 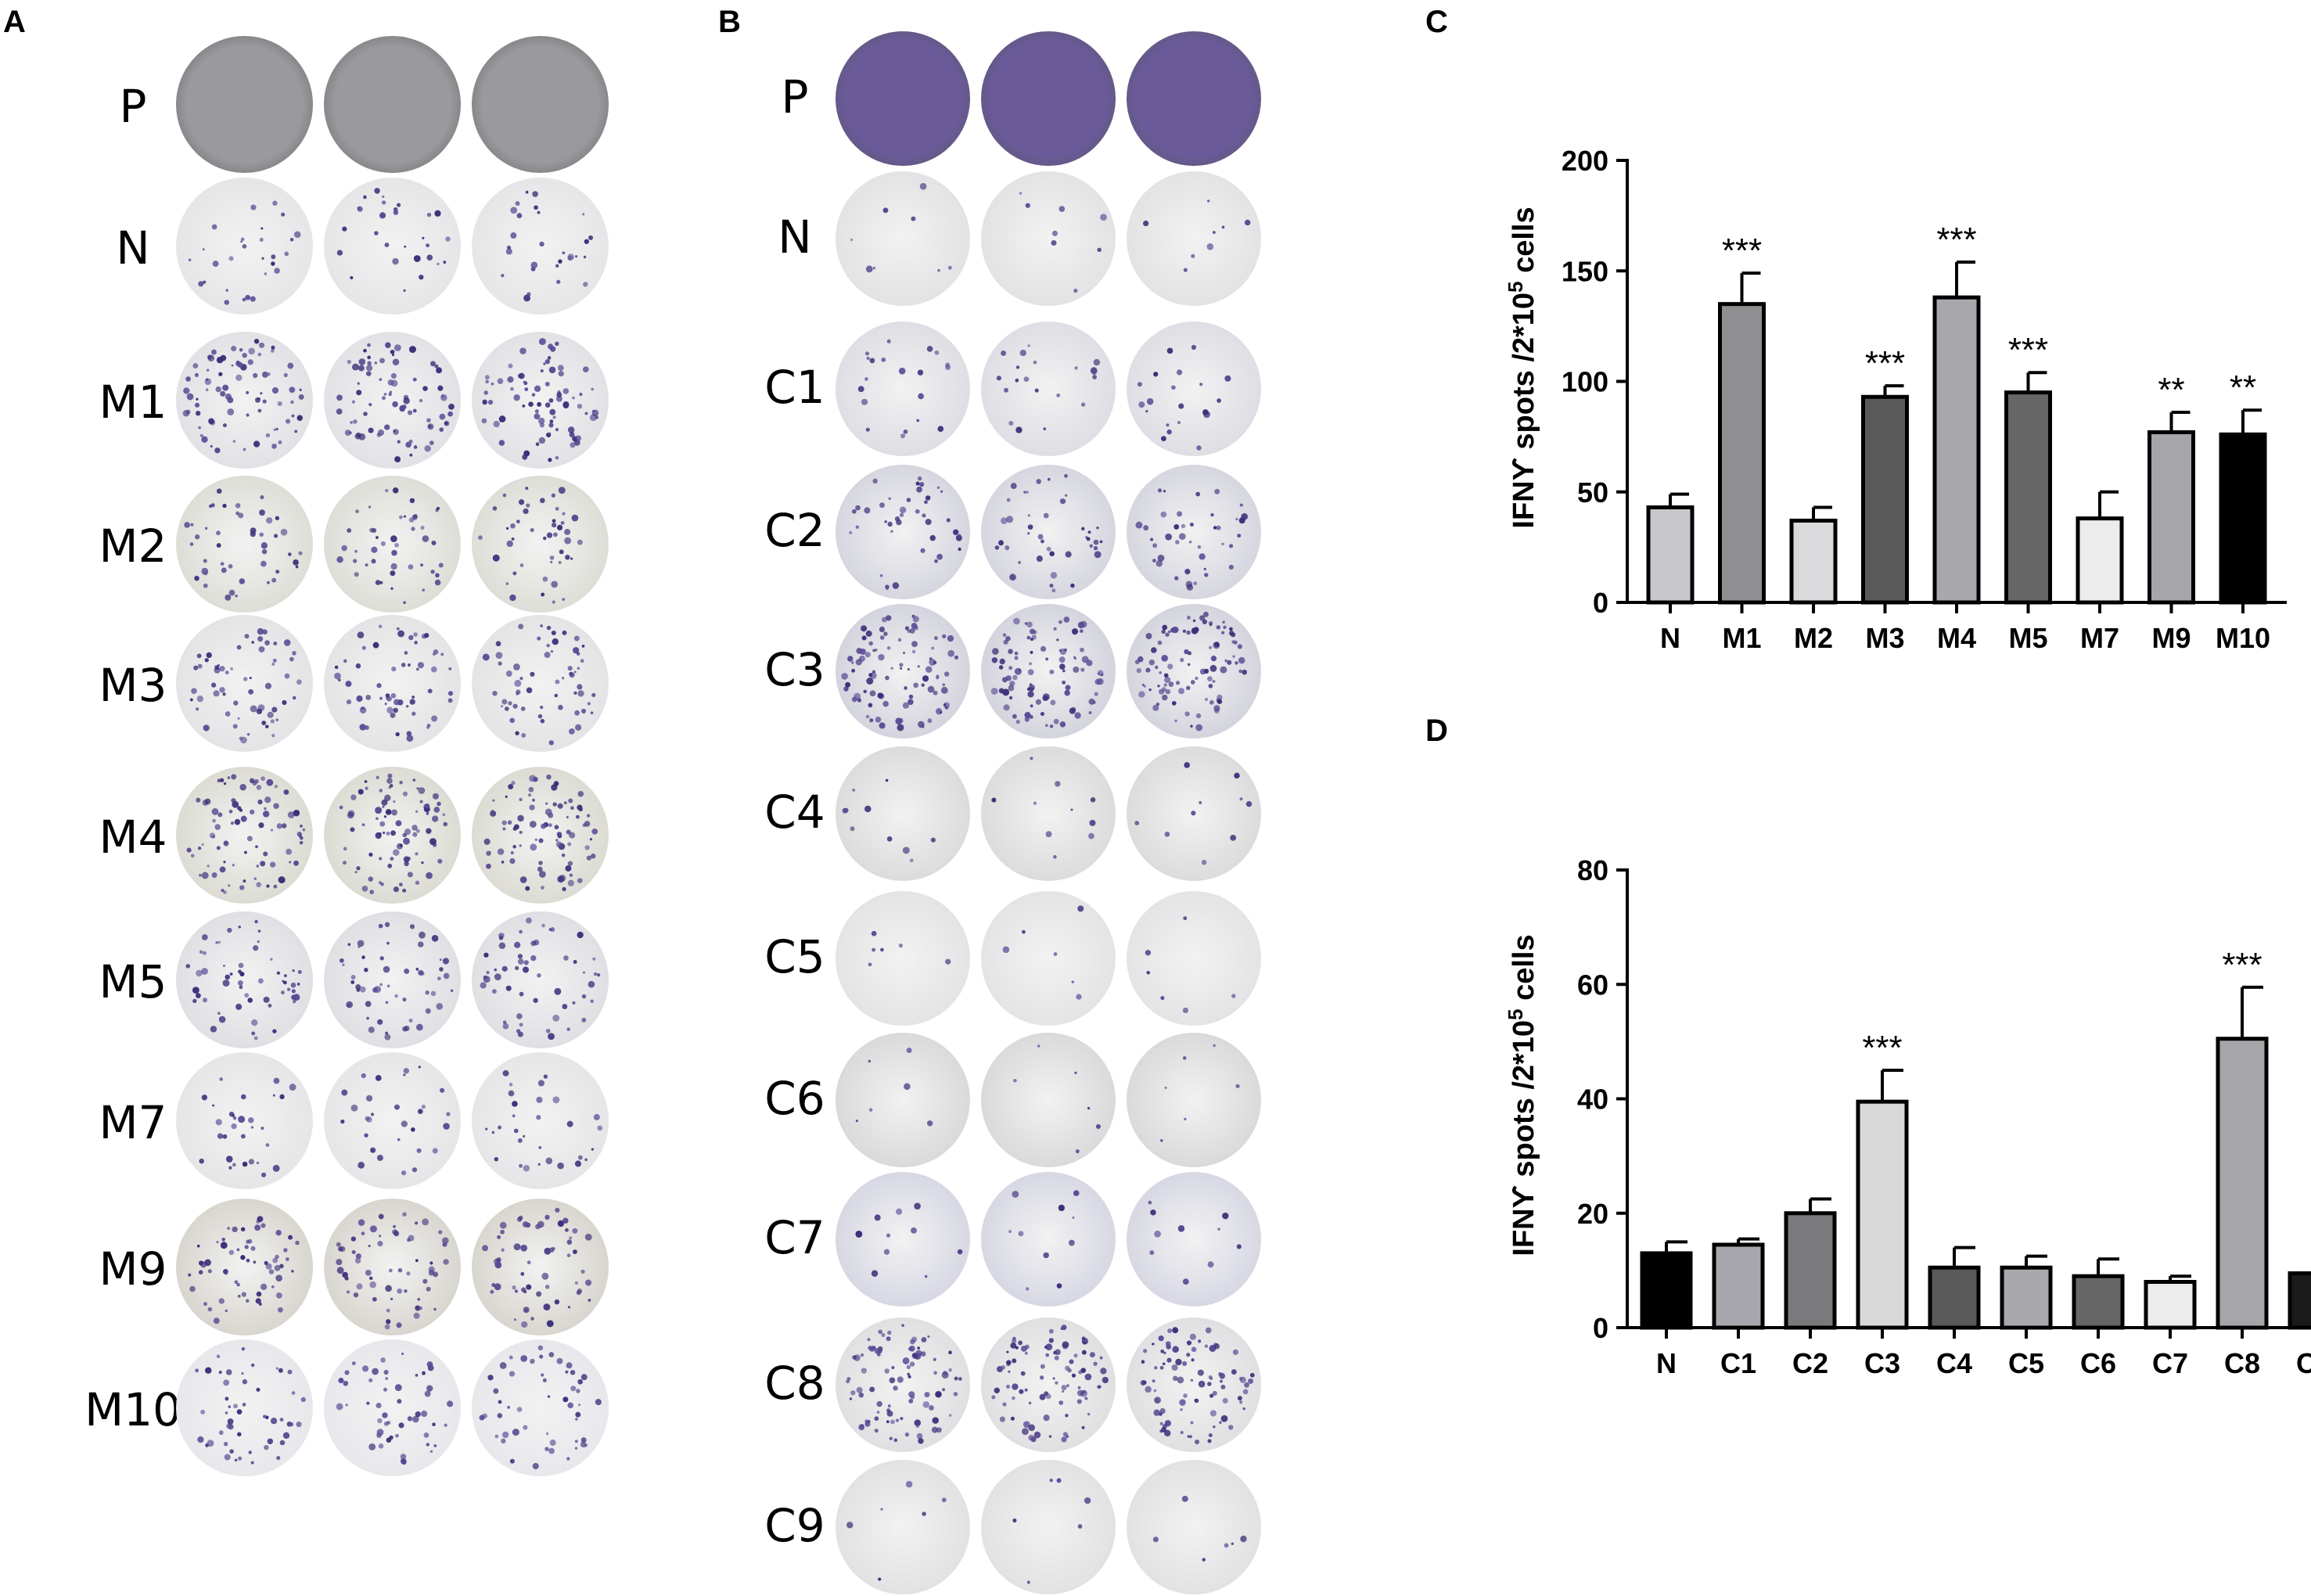 I want to click on row-label: M7, so click(x=133, y=1122).